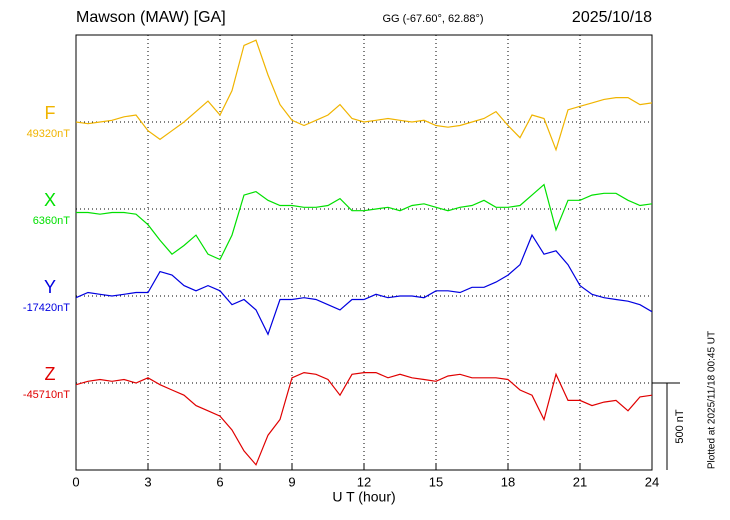  What do you see at coordinates (219, 481) in the screenshot?
I see `x-tick-label: 6` at bounding box center [219, 481].